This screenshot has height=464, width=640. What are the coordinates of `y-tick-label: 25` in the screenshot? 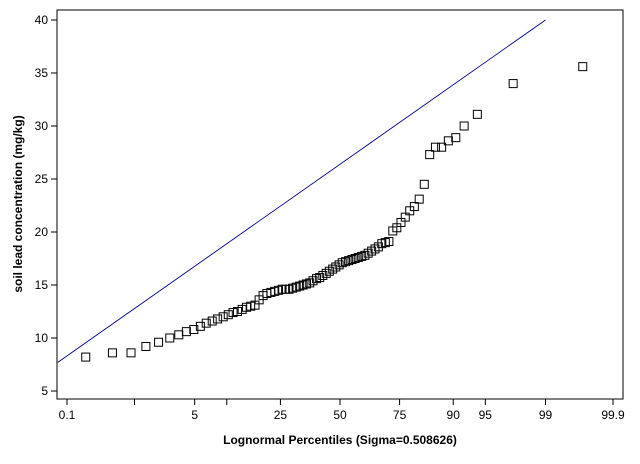 It's located at (42, 179).